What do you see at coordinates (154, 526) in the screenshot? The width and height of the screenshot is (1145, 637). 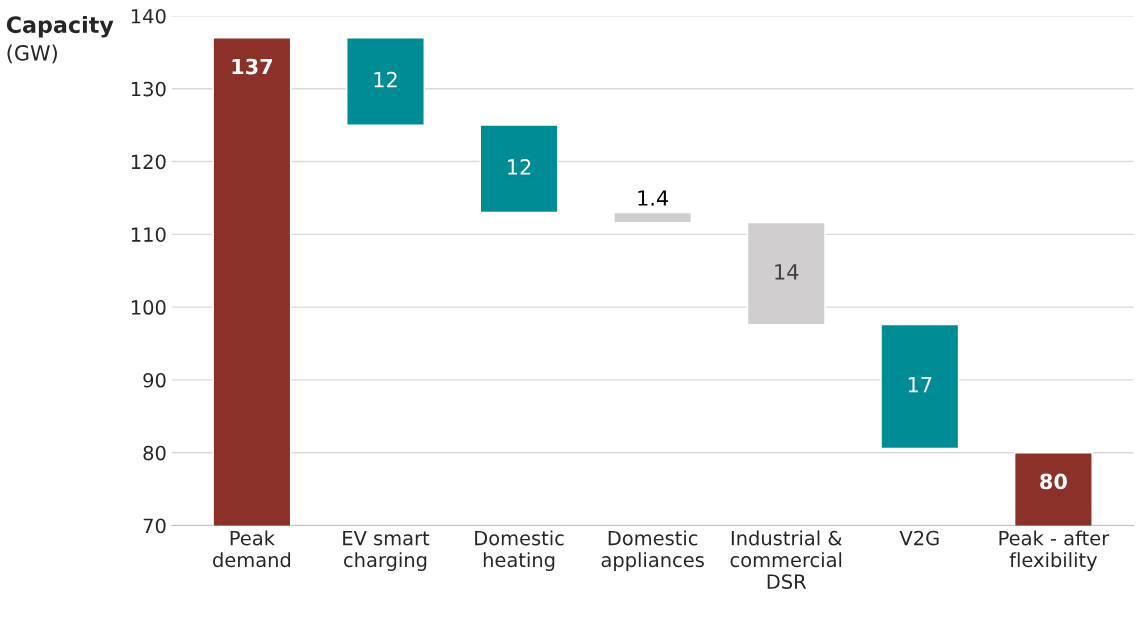 I see `y-tick-label: 70` at bounding box center [154, 526].